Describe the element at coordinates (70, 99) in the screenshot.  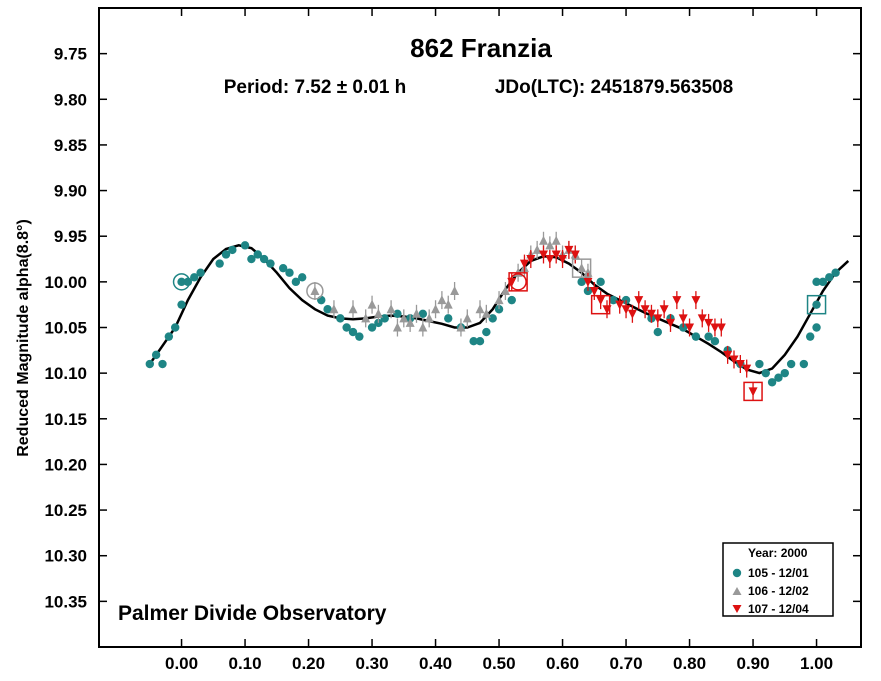
I see `y-tick-label: 9.80` at that location.